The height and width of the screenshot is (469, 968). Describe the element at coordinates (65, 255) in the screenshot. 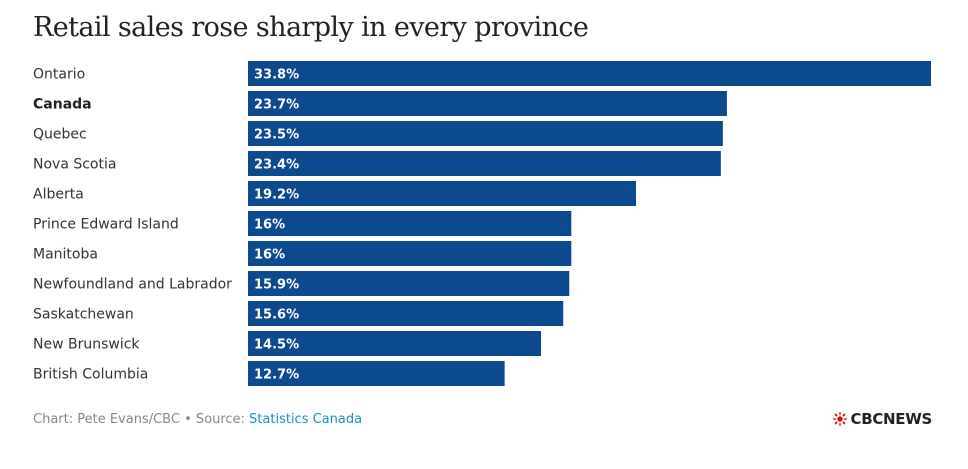

I see `category-label: Manitoba` at that location.